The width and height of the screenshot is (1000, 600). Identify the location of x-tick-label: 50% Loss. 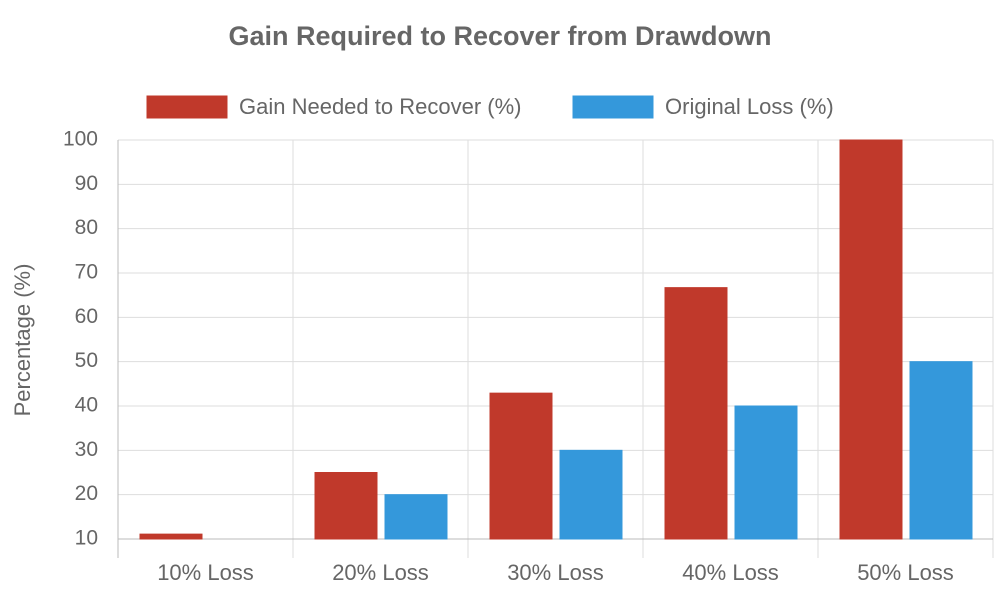
(905, 572).